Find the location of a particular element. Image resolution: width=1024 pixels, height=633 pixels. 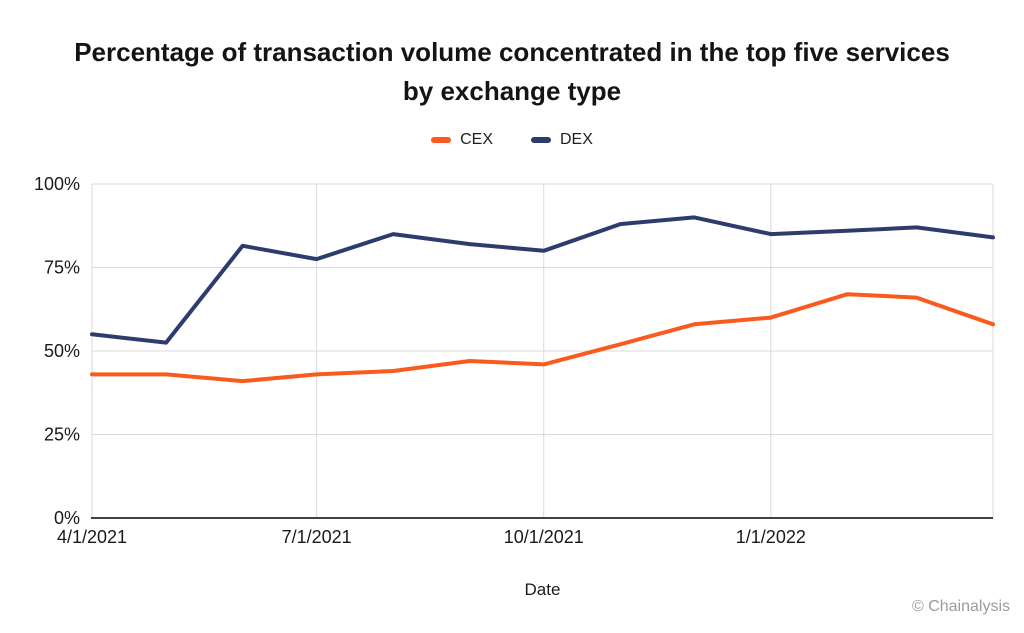

legend-item-cex: CEX is located at coordinates (462, 140).